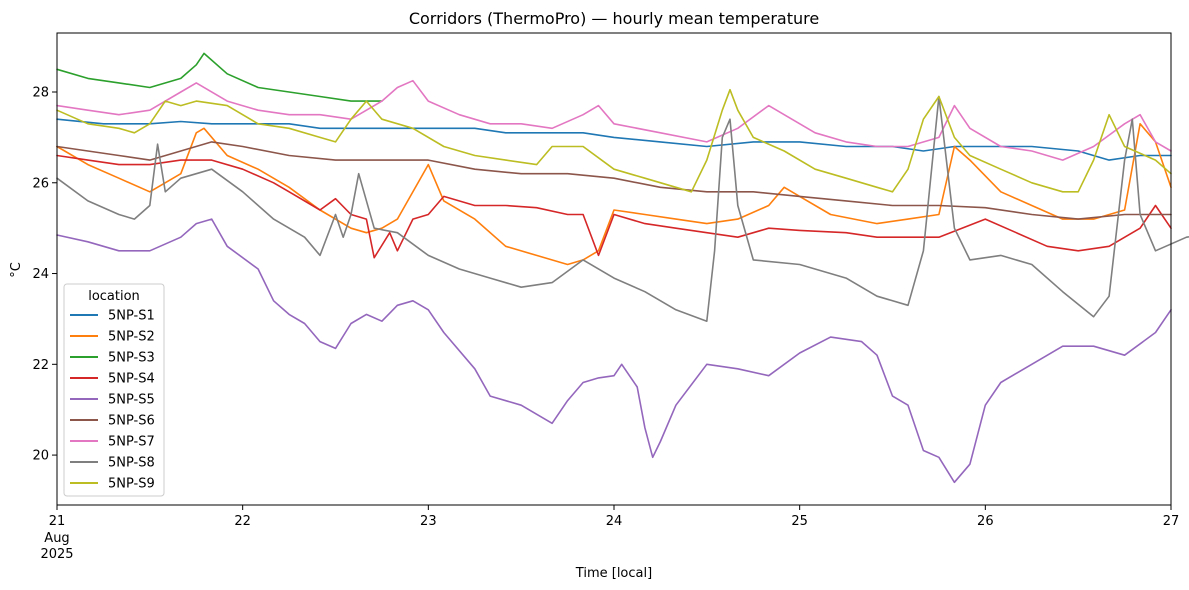 The width and height of the screenshot is (1189, 590). What do you see at coordinates (131, 379) in the screenshot?
I see `legend-label: 5NP-S4` at bounding box center [131, 379].